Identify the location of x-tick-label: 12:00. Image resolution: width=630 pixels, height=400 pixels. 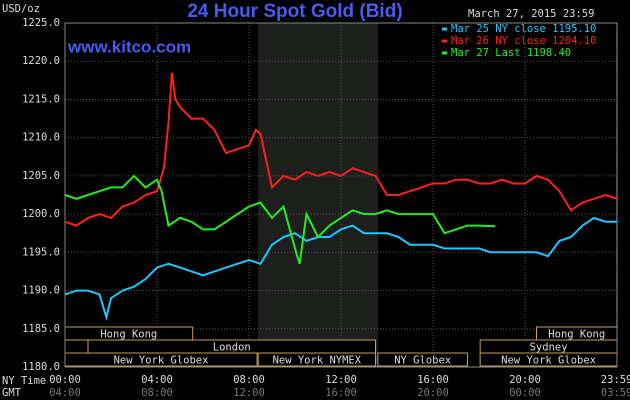
(341, 380).